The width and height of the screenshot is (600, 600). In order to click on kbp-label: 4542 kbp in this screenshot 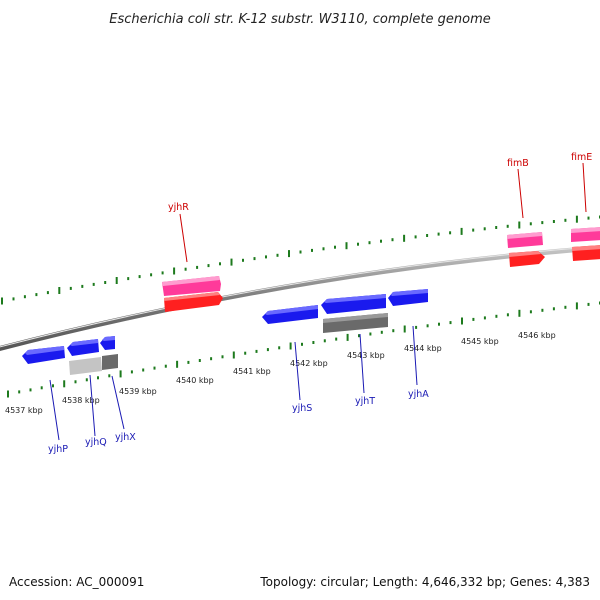, I will do `click(309, 363)`.